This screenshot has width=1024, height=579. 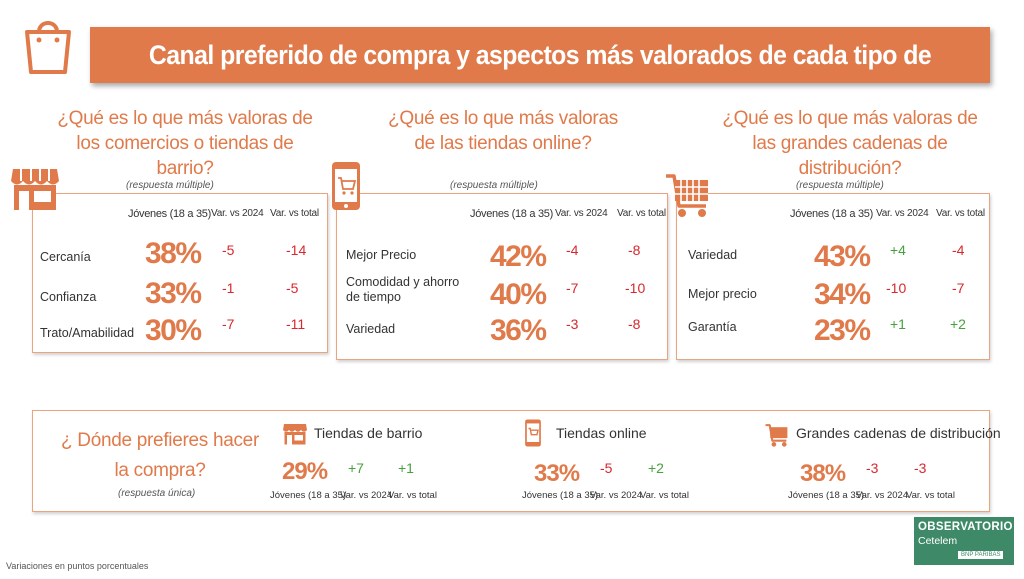 What do you see at coordinates (842, 294) in the screenshot?
I see `panel-3-row-2-pct: 34%` at bounding box center [842, 294].